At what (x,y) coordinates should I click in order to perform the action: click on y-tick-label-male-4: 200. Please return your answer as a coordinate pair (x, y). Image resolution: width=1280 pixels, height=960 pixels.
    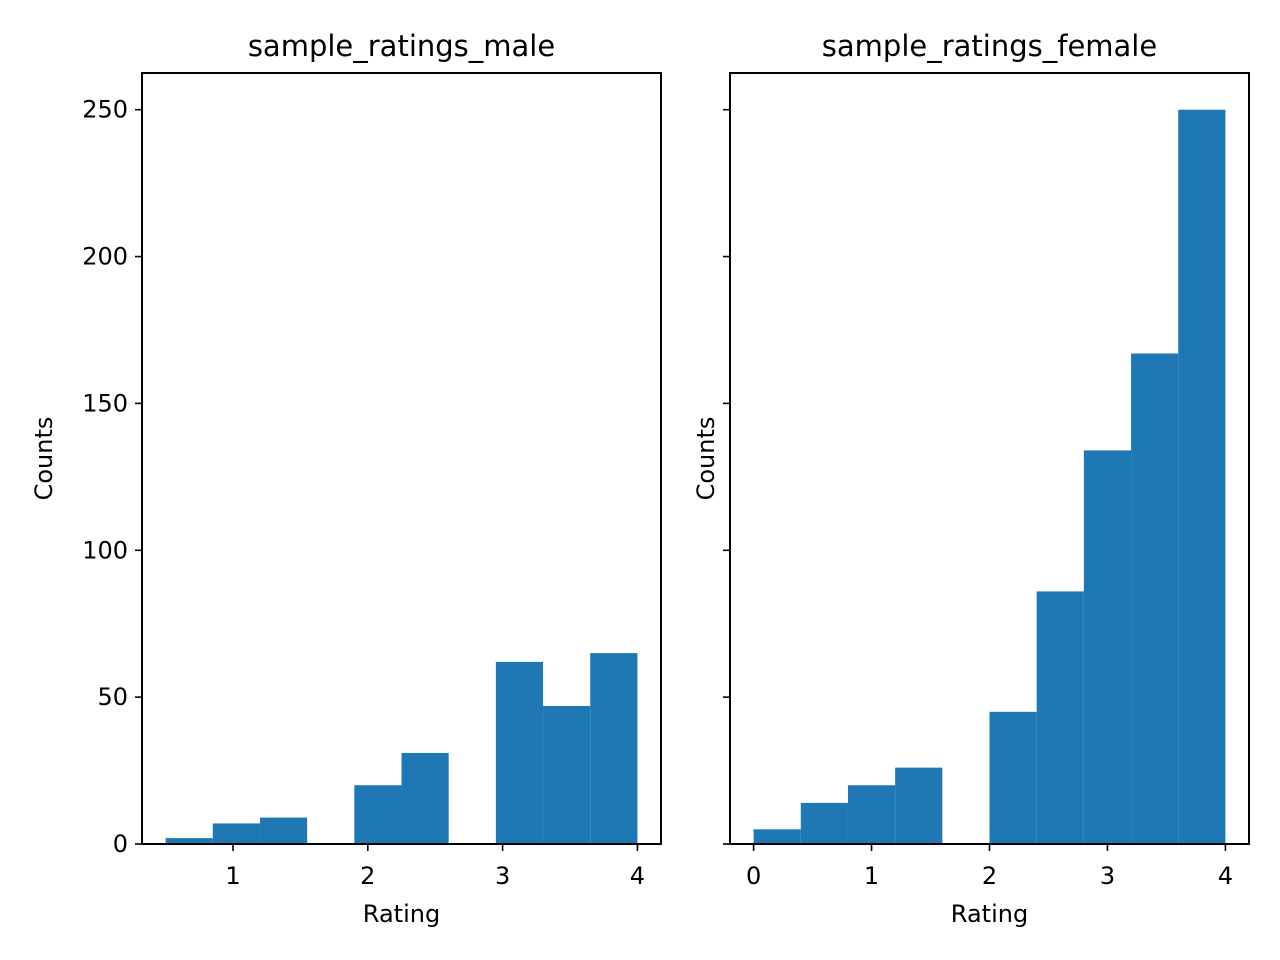
    Looking at the image, I should click on (105, 257).